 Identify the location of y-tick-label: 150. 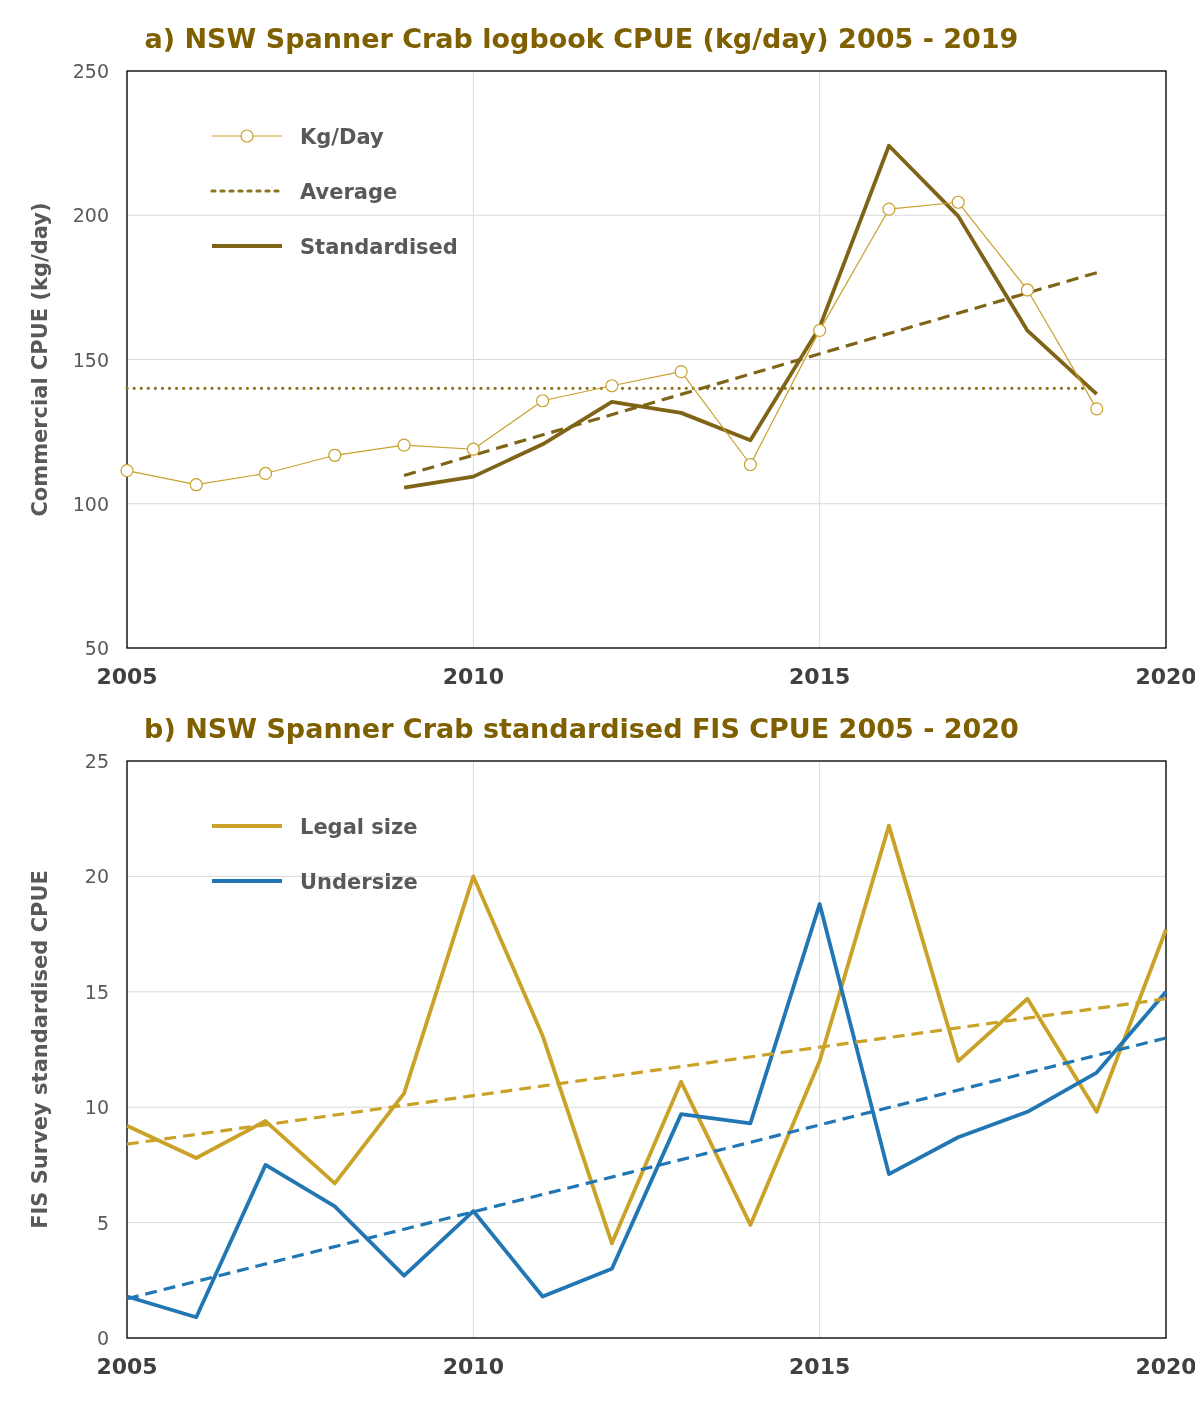
(90, 359).